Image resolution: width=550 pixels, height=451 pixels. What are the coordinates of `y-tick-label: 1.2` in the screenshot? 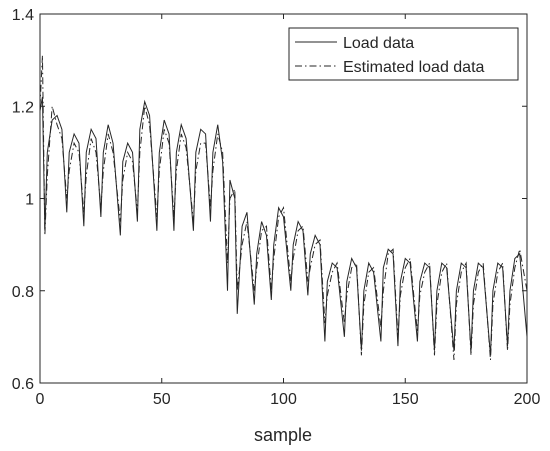 It's located at (23, 107).